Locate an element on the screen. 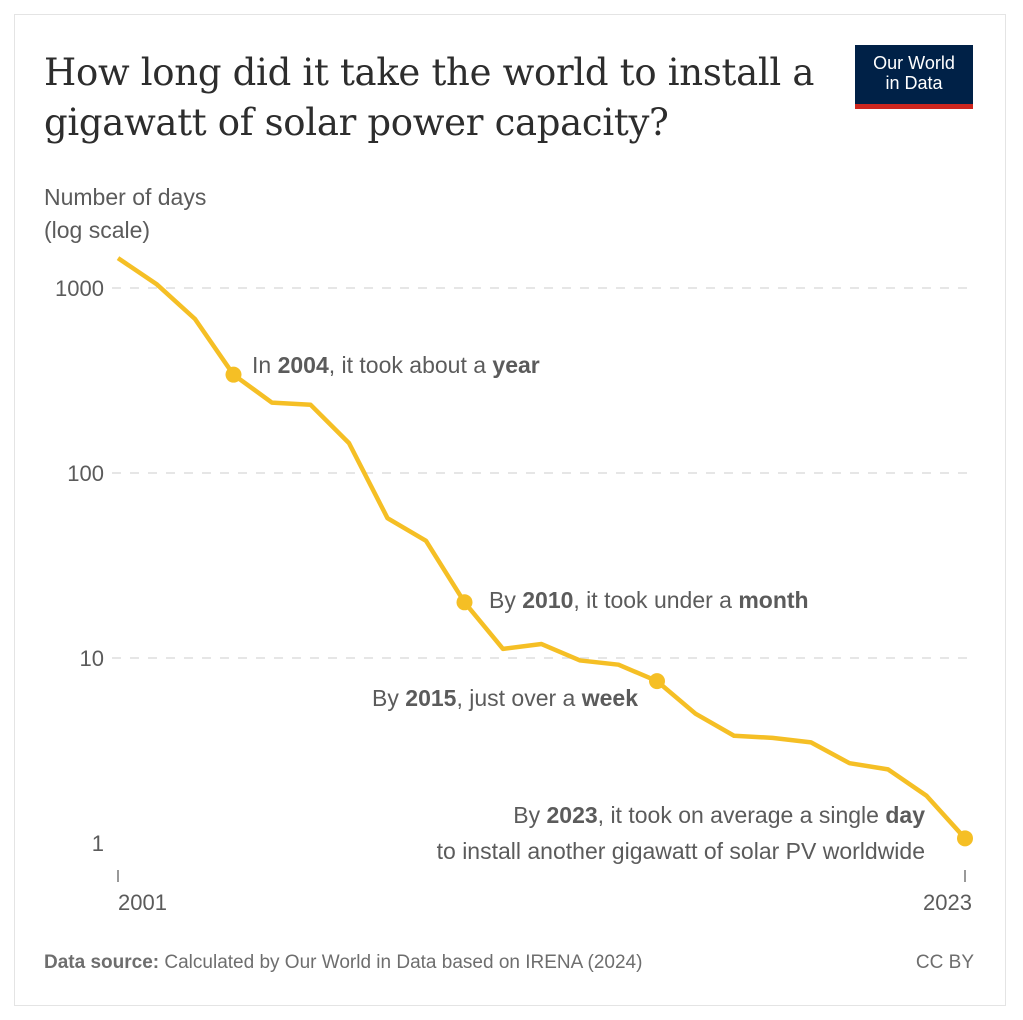  annotation-text: week is located at coordinates (609, 698).